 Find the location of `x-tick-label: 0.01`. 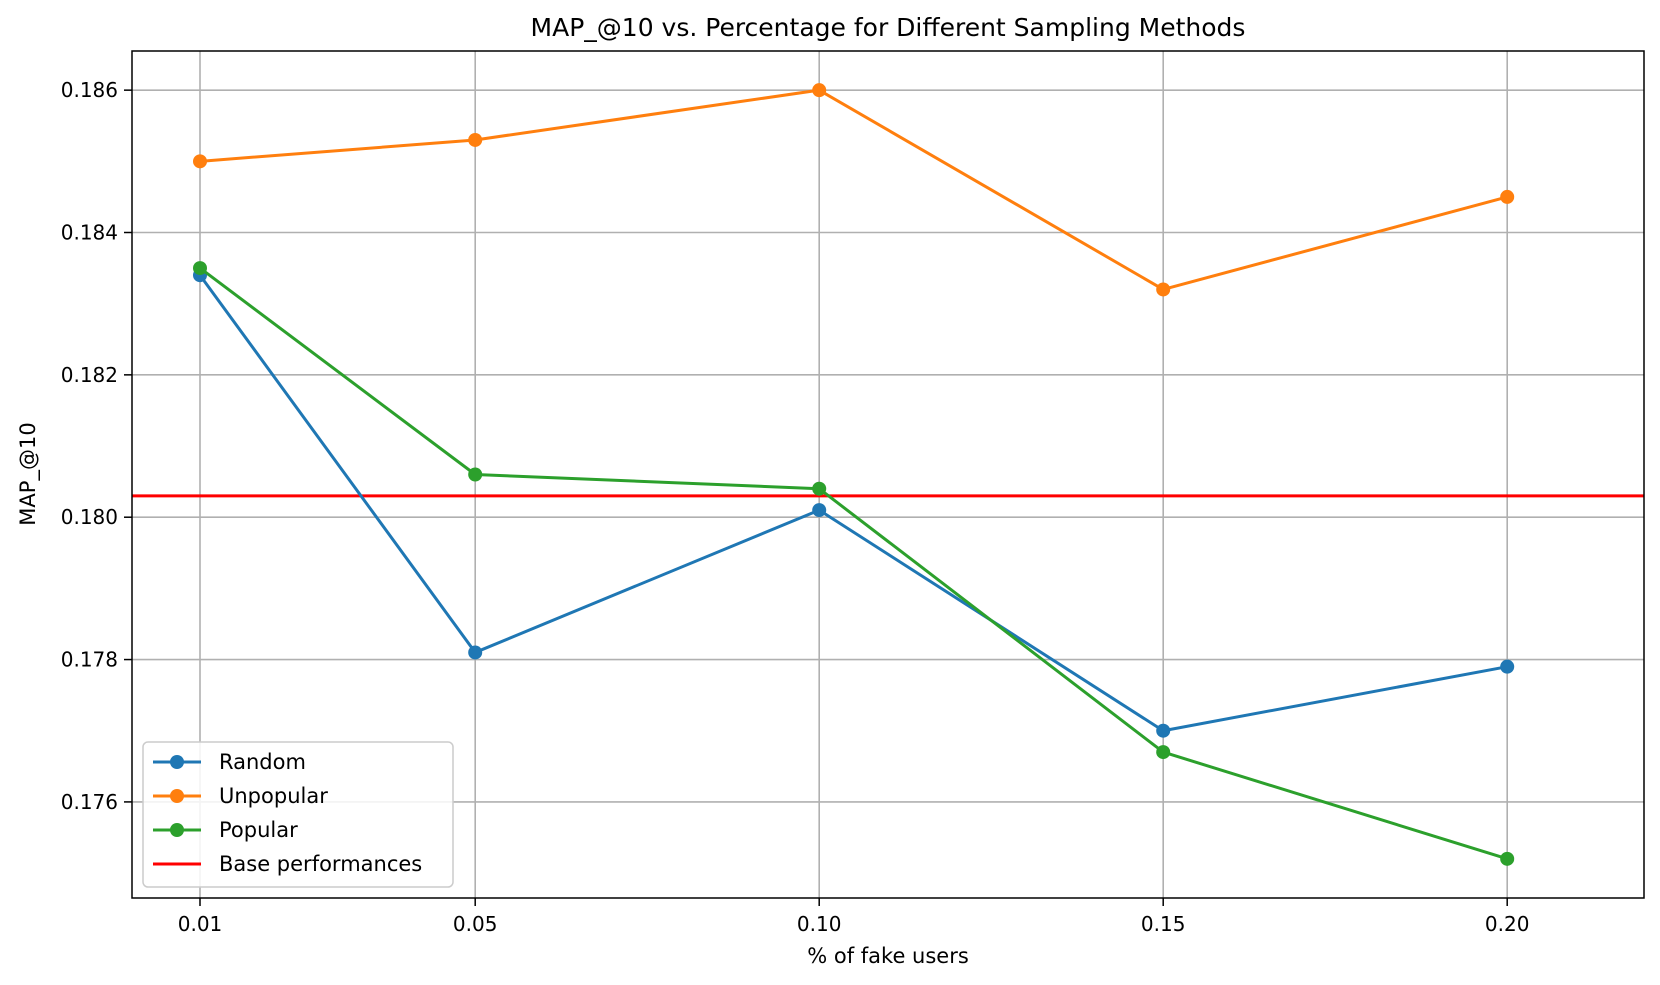

x-tick-label: 0.01 is located at coordinates (200, 924).